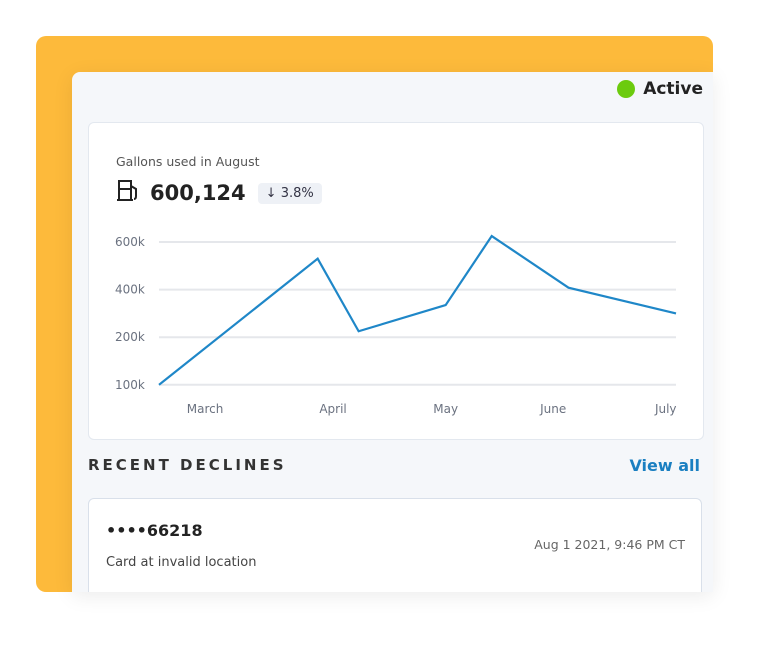 This screenshot has height=648, width=768. I want to click on x-tick-label: June, so click(552, 409).